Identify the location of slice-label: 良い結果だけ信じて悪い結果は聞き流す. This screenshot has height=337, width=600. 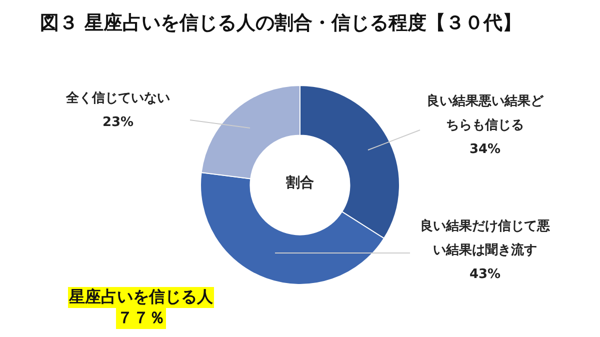
(485, 238).